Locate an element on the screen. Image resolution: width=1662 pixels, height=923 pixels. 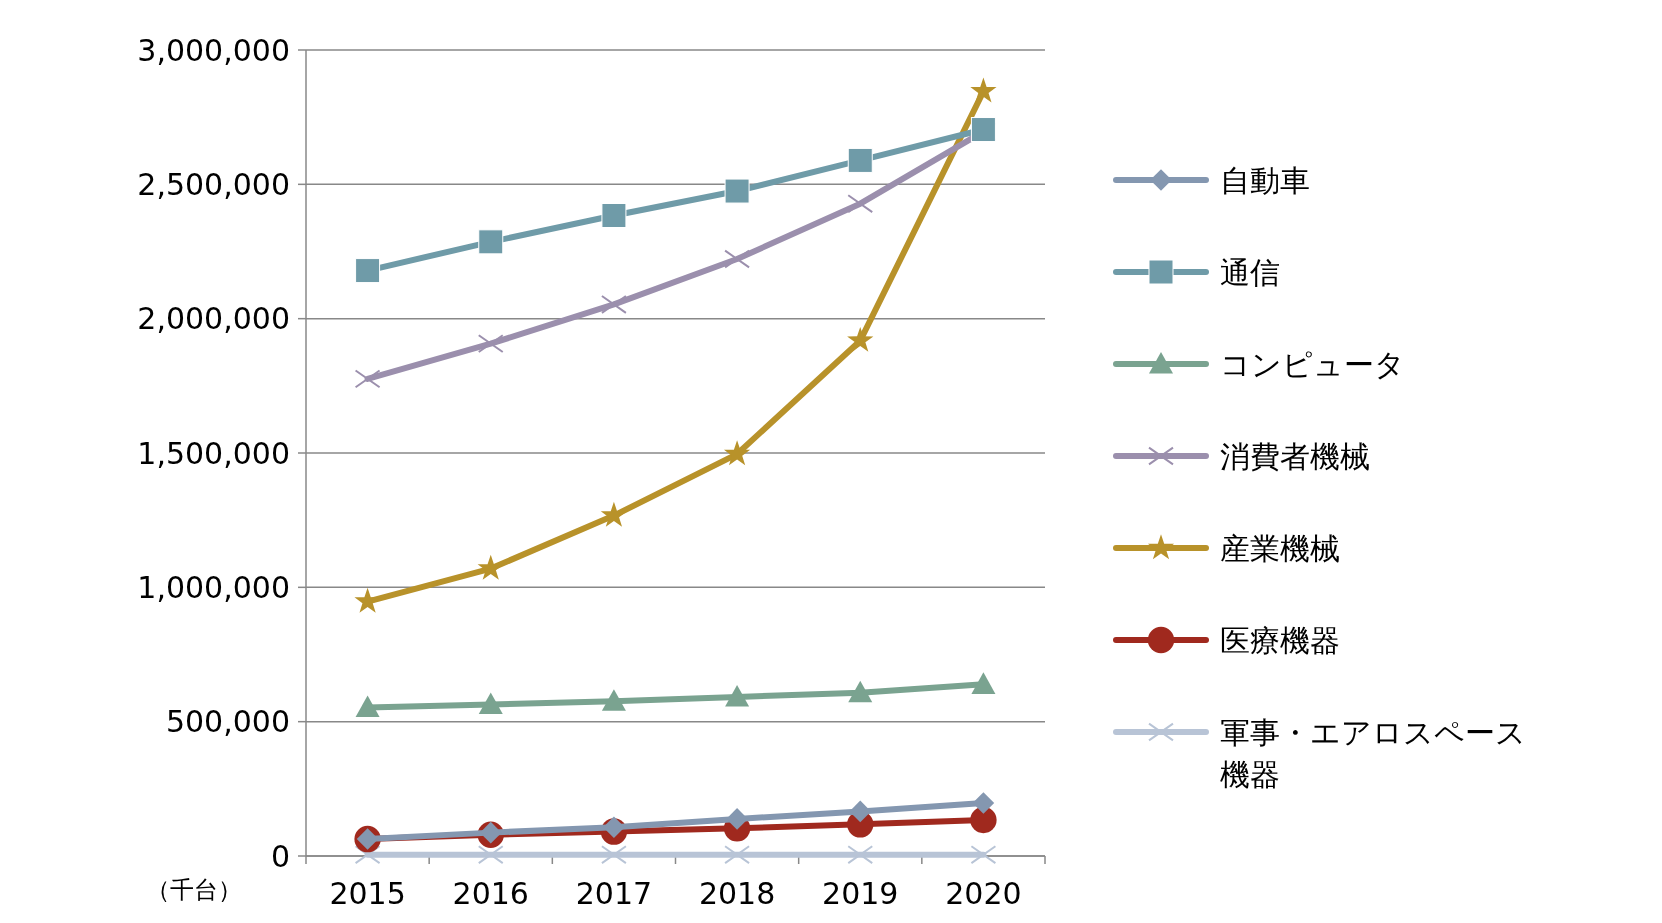
y-tick-label: 0 is located at coordinates (280, 856).